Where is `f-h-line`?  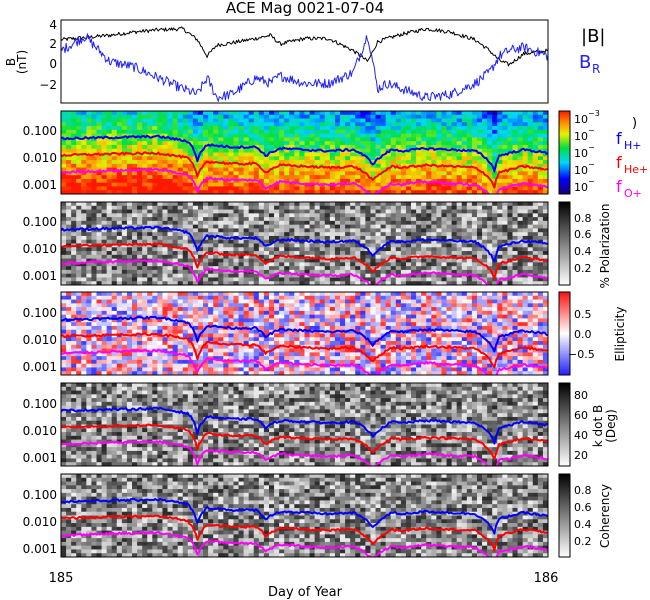 f-h-line is located at coordinates (304, 244).